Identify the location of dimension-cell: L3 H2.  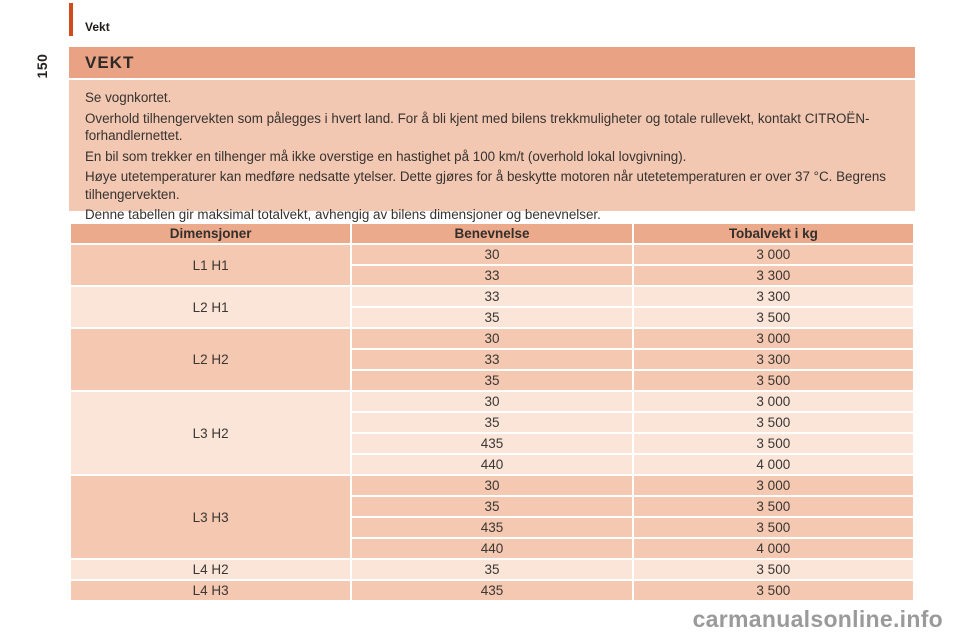
(210, 433).